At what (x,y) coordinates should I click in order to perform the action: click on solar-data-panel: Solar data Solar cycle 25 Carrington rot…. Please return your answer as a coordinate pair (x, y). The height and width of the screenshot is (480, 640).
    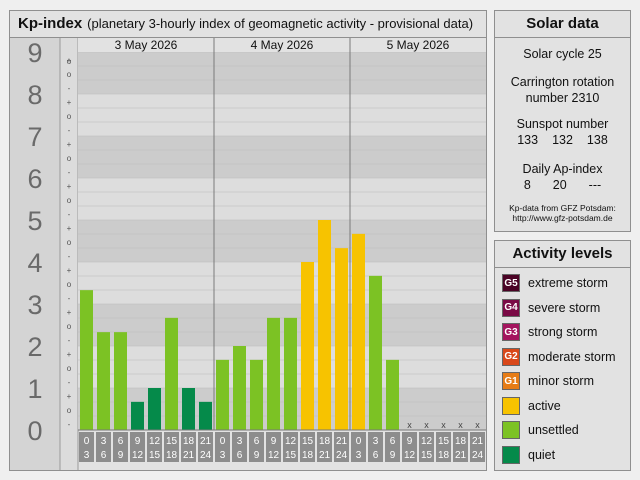
    Looking at the image, I should click on (562, 121).